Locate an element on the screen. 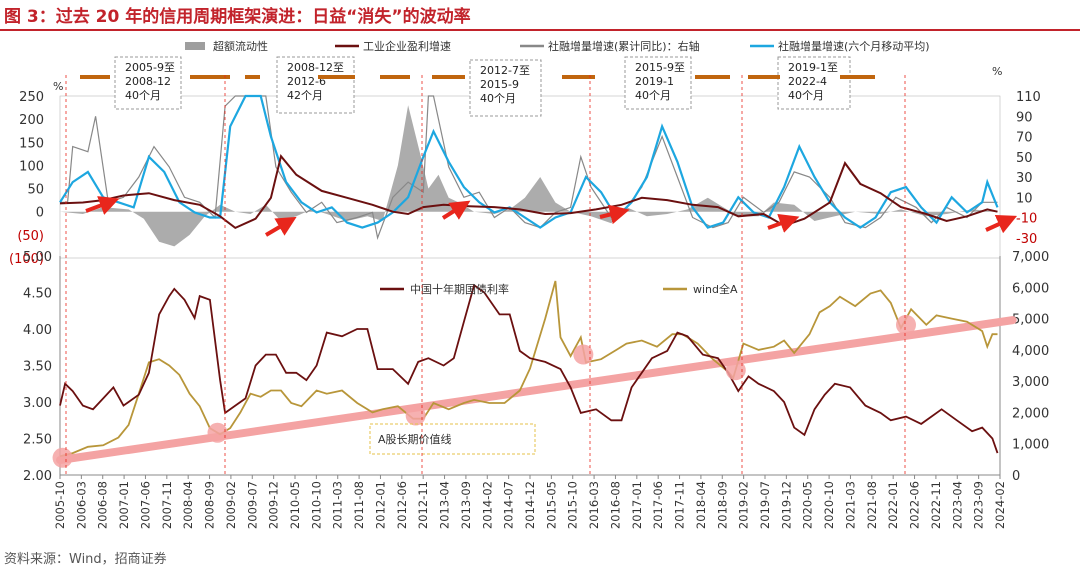 Image resolution: width=1080 pixels, height=571 pixels. top-right-tick-label: -30 is located at coordinates (1026, 239).